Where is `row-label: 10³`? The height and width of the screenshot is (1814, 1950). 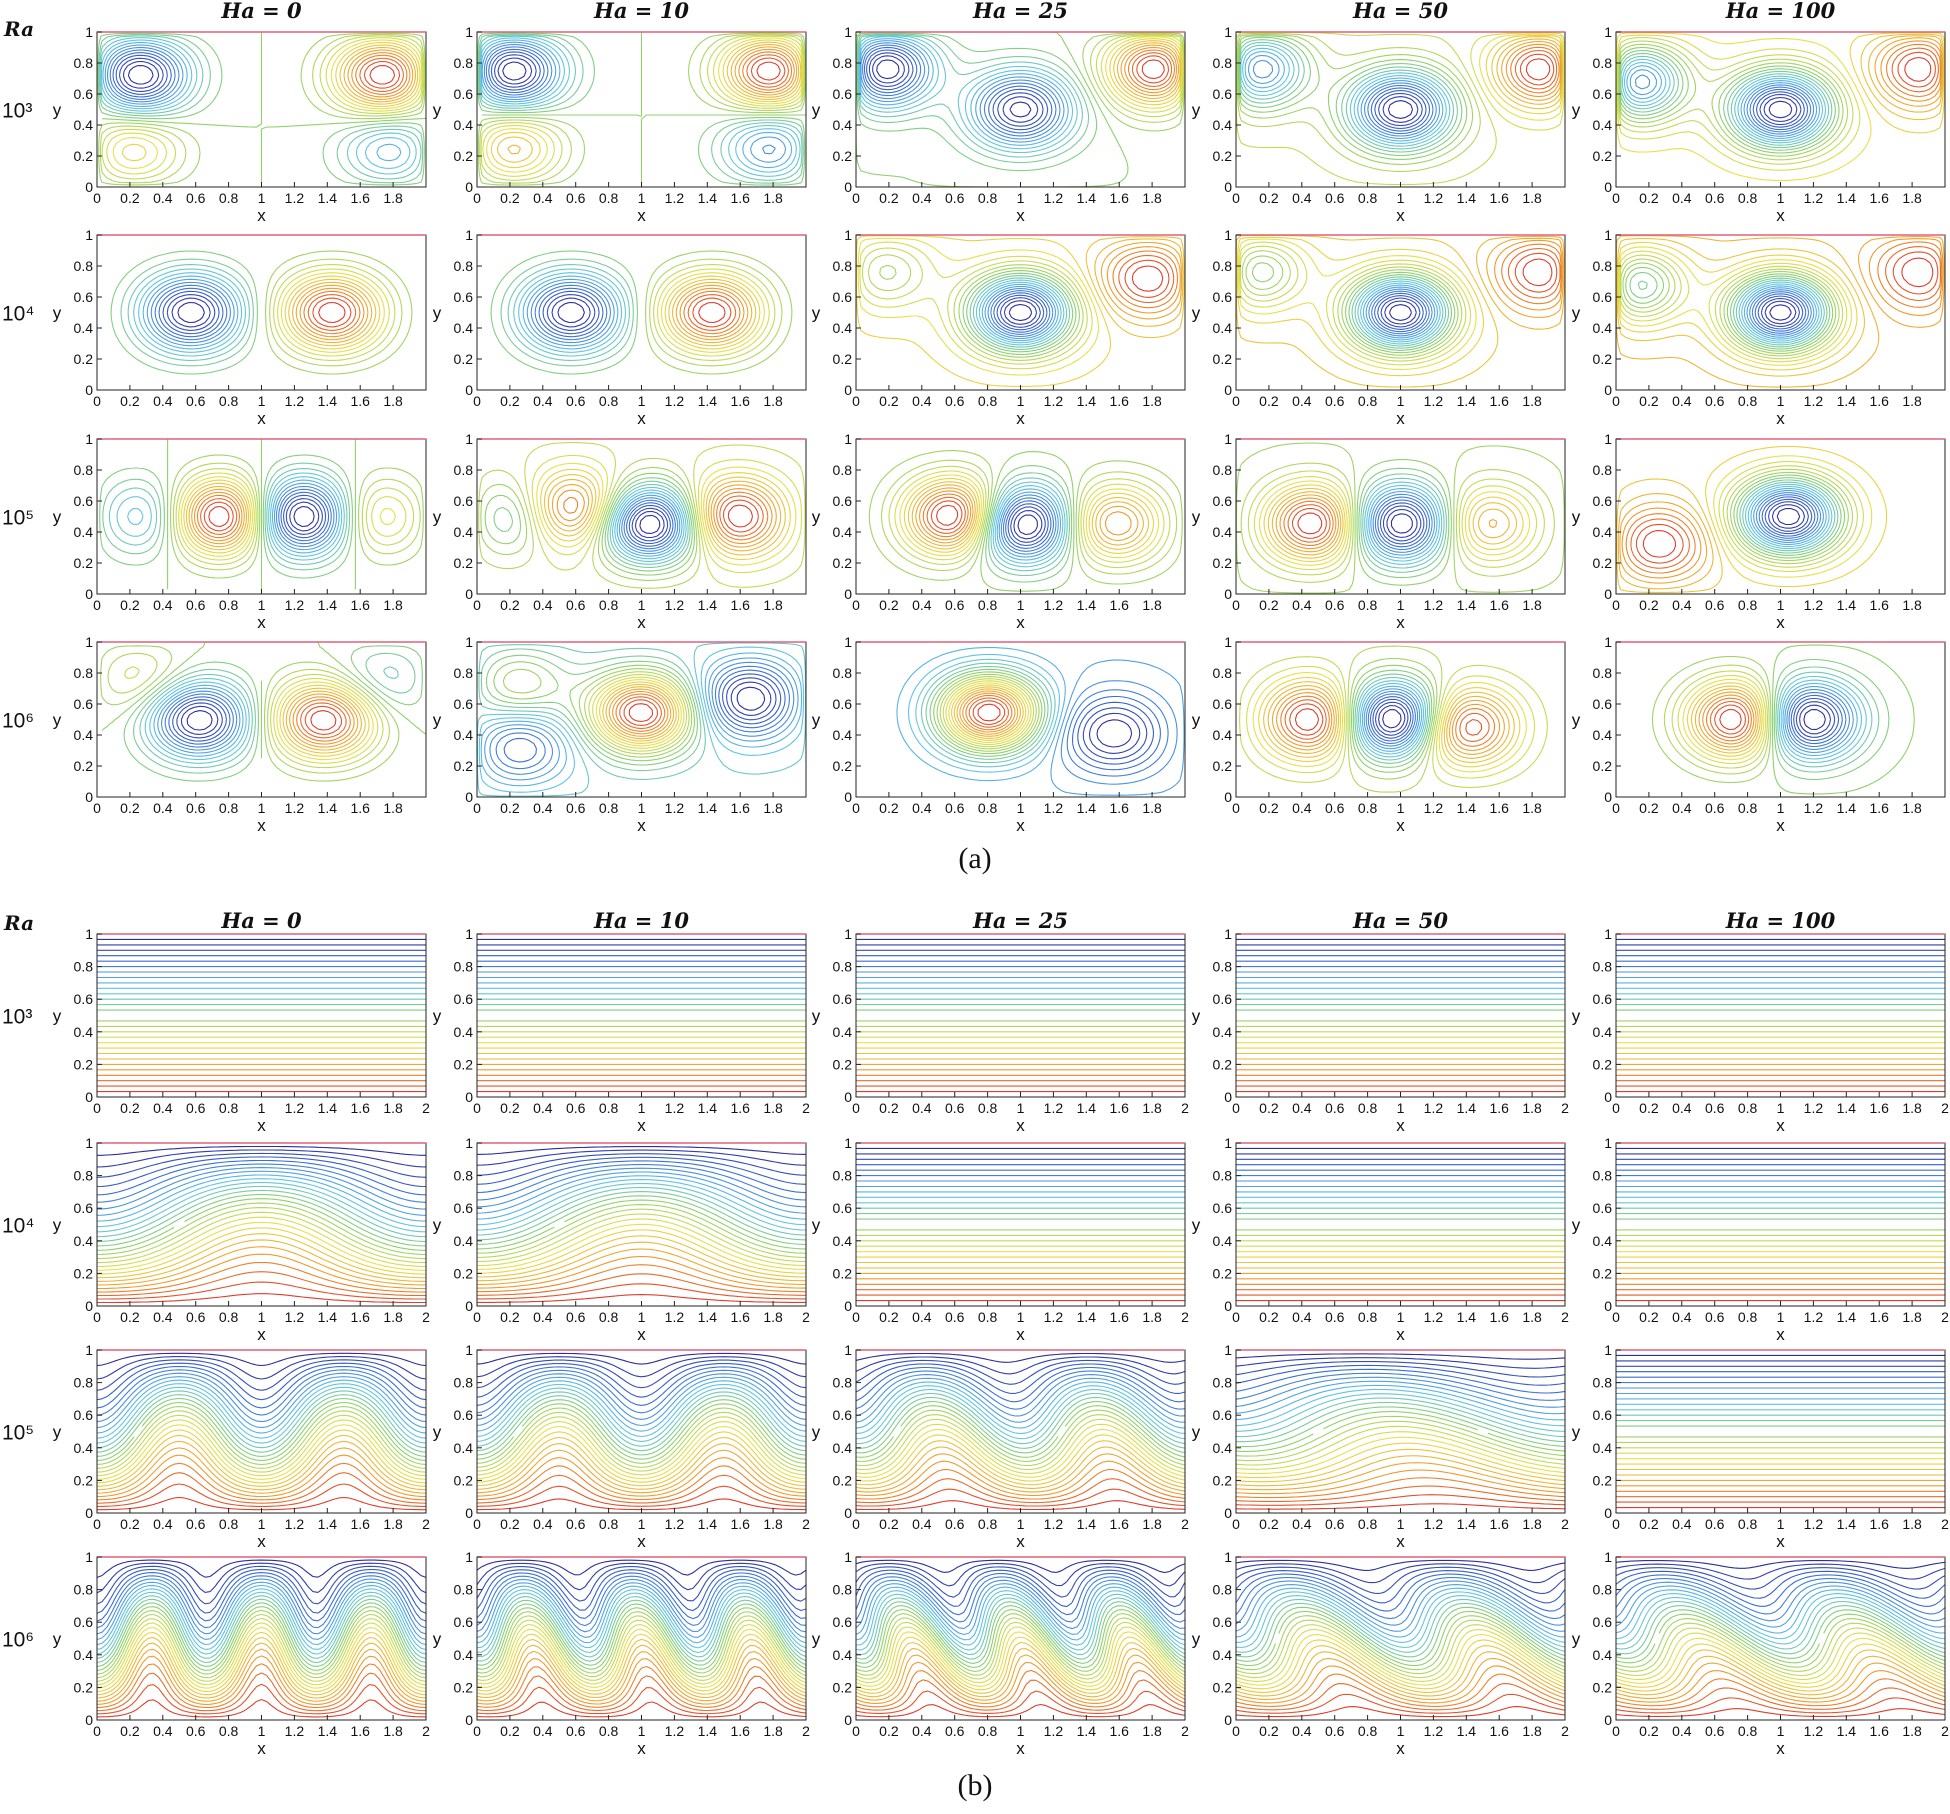 row-label: 10³ is located at coordinates (17, 110).